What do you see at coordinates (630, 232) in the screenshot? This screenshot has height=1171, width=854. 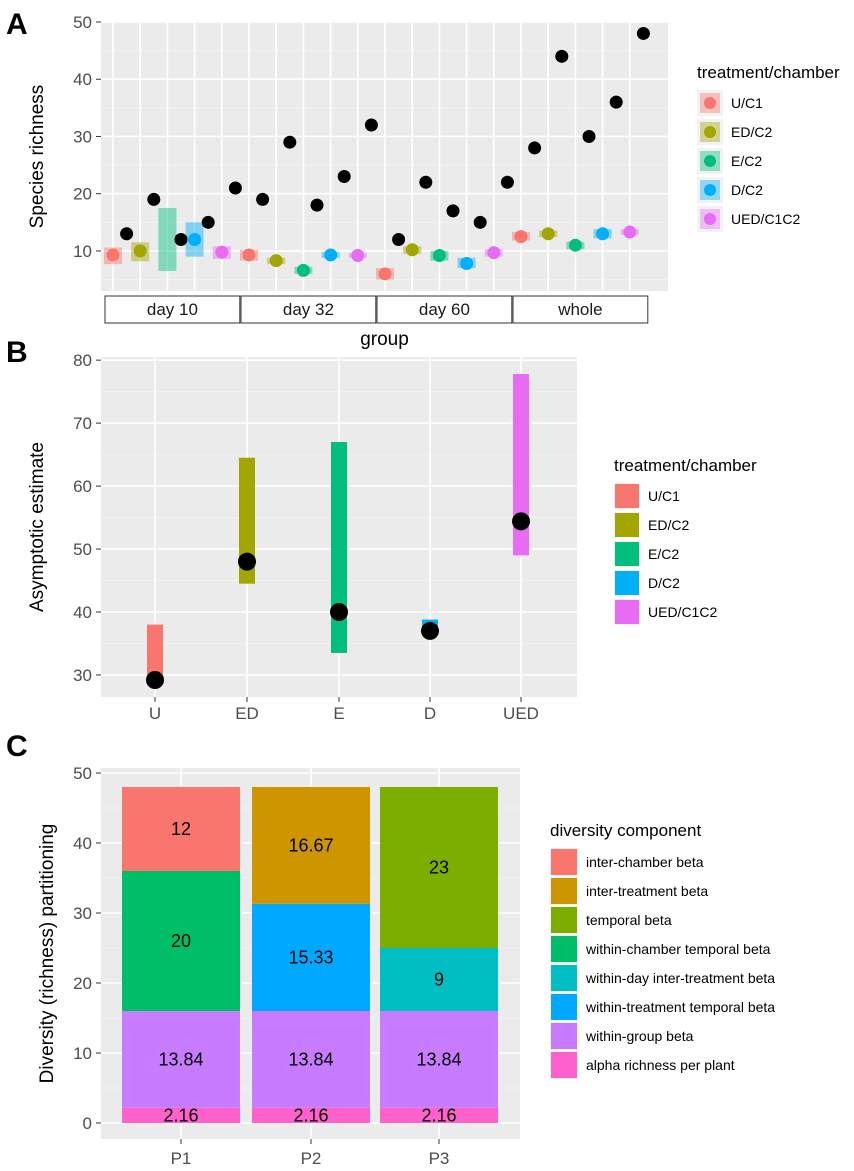 I see `mean-point-whole-ued-c1c2` at bounding box center [630, 232].